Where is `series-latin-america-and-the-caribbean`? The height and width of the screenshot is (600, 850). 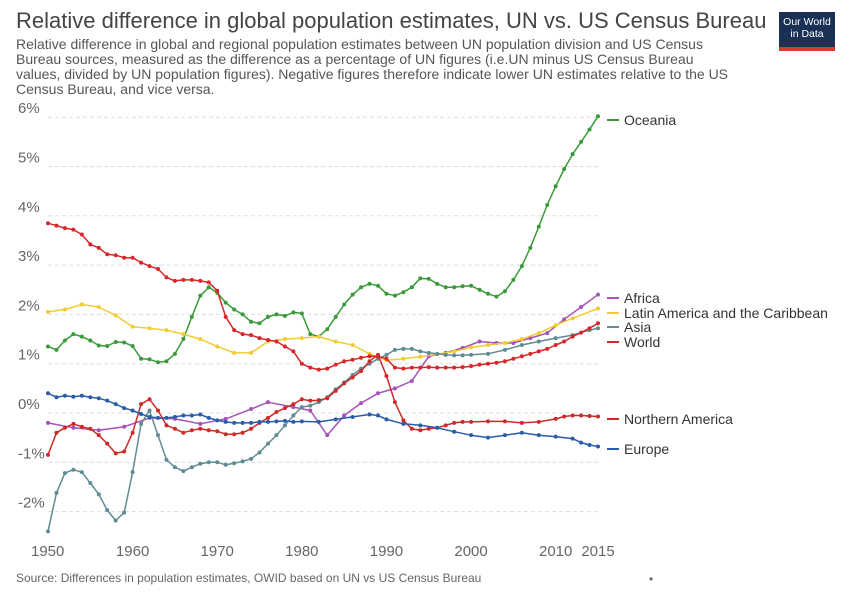
series-latin-america-and-the-caribbean is located at coordinates (323, 332).